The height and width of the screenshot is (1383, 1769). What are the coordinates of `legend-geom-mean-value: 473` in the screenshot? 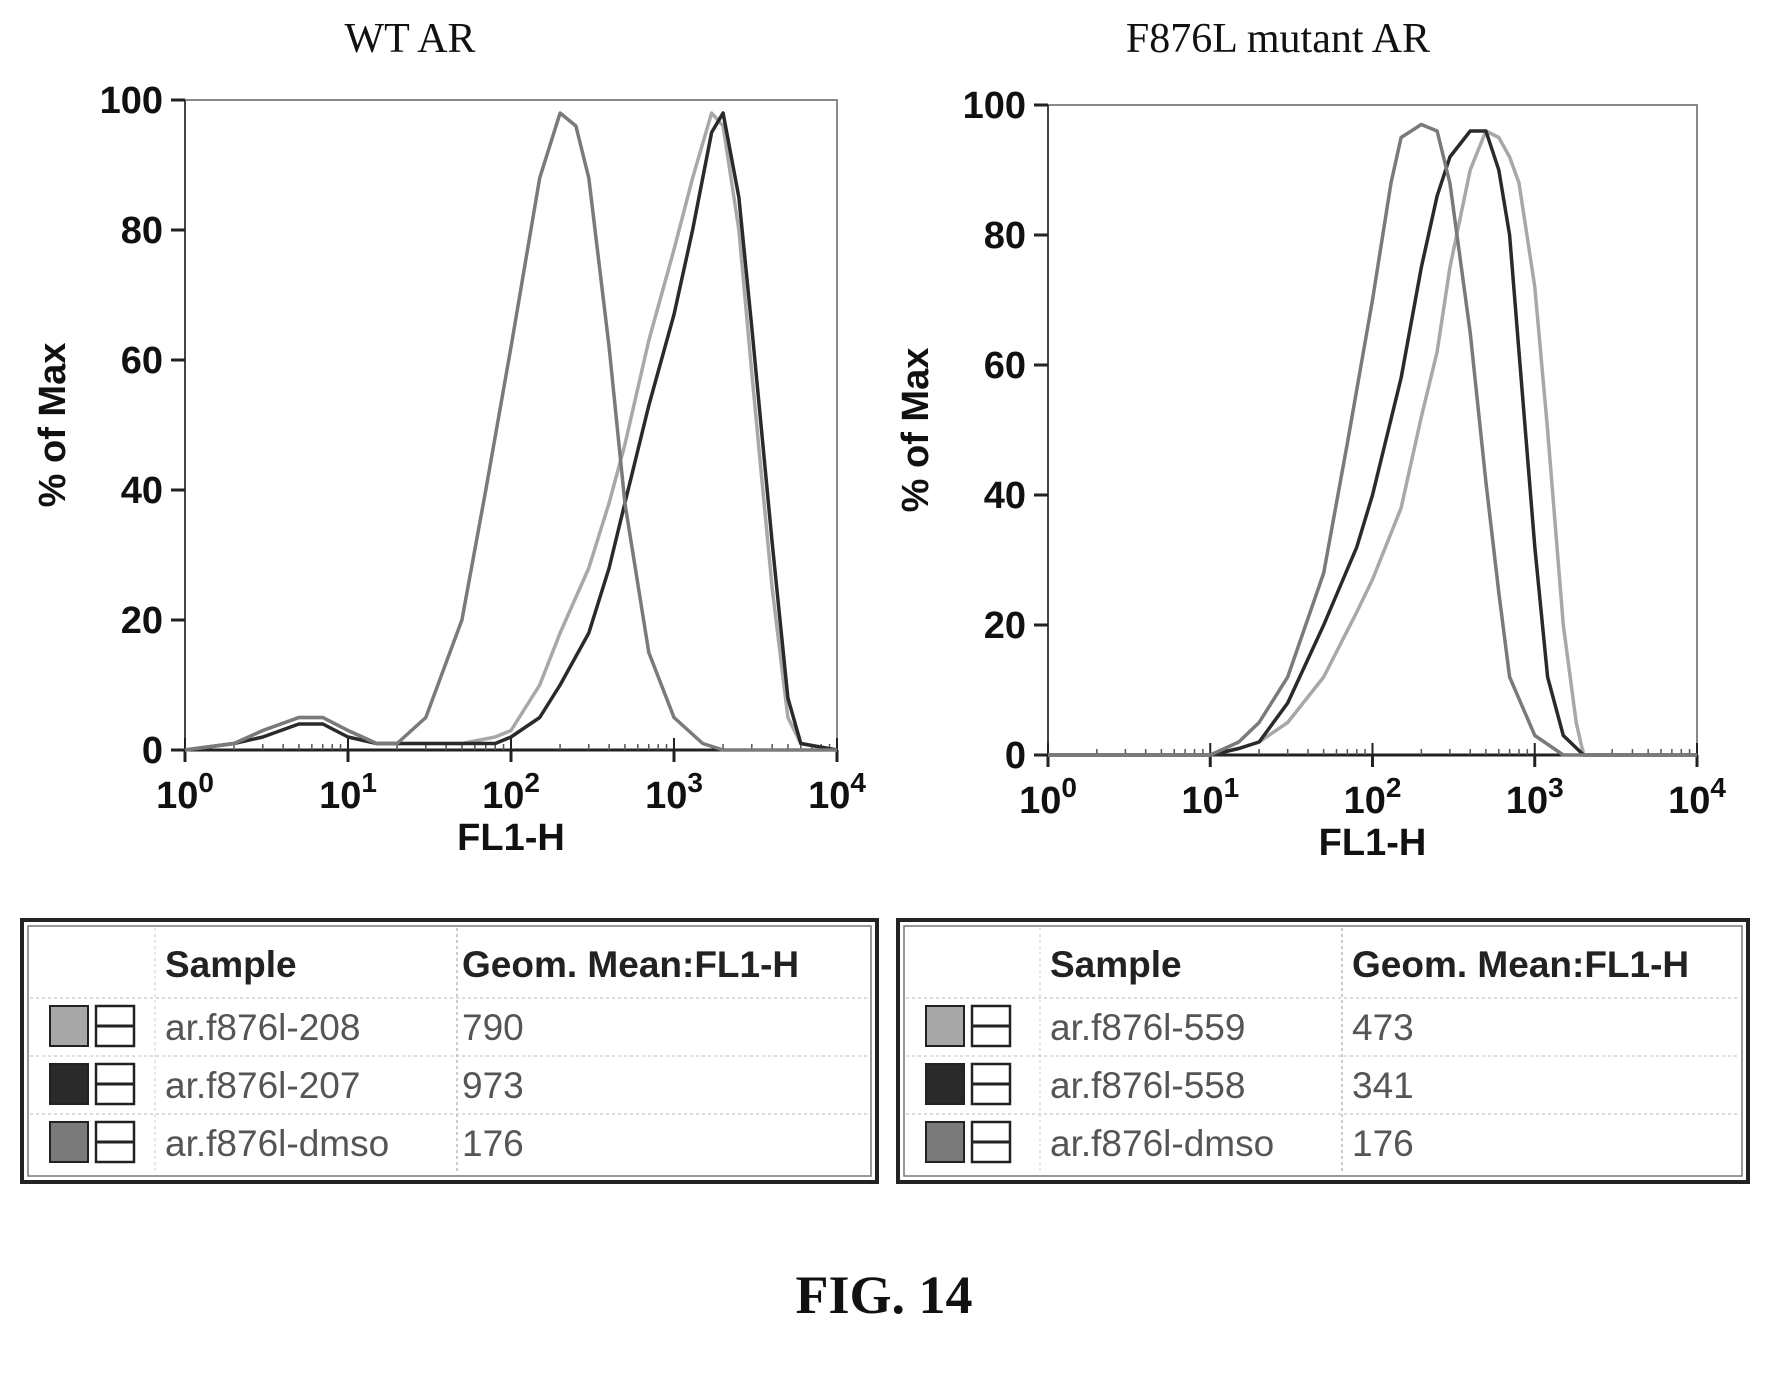 It's located at (1383, 1027).